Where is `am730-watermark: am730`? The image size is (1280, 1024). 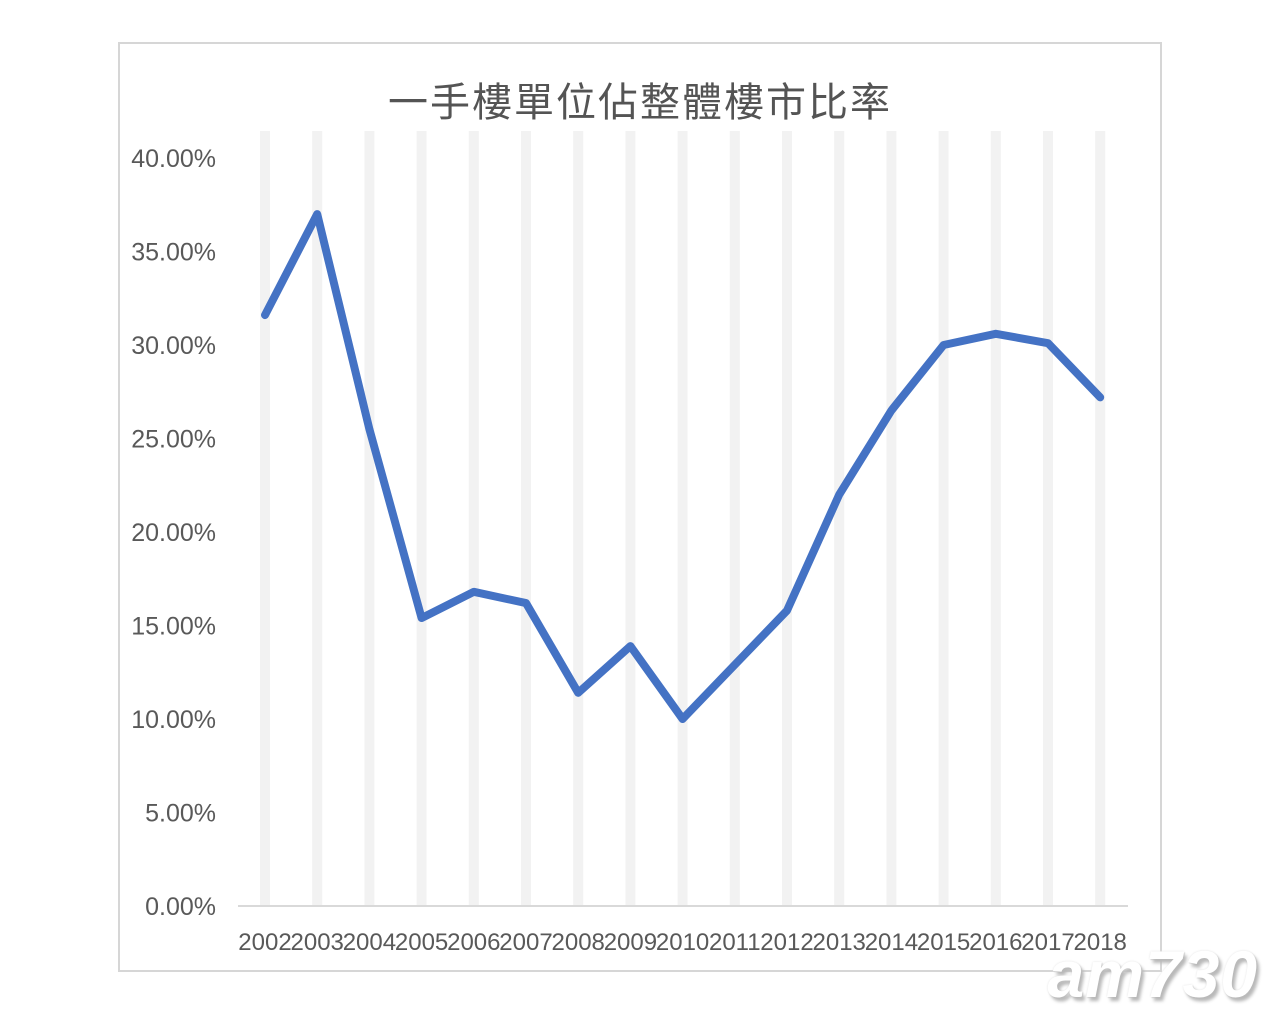 am730-watermark: am730 is located at coordinates (1152, 974).